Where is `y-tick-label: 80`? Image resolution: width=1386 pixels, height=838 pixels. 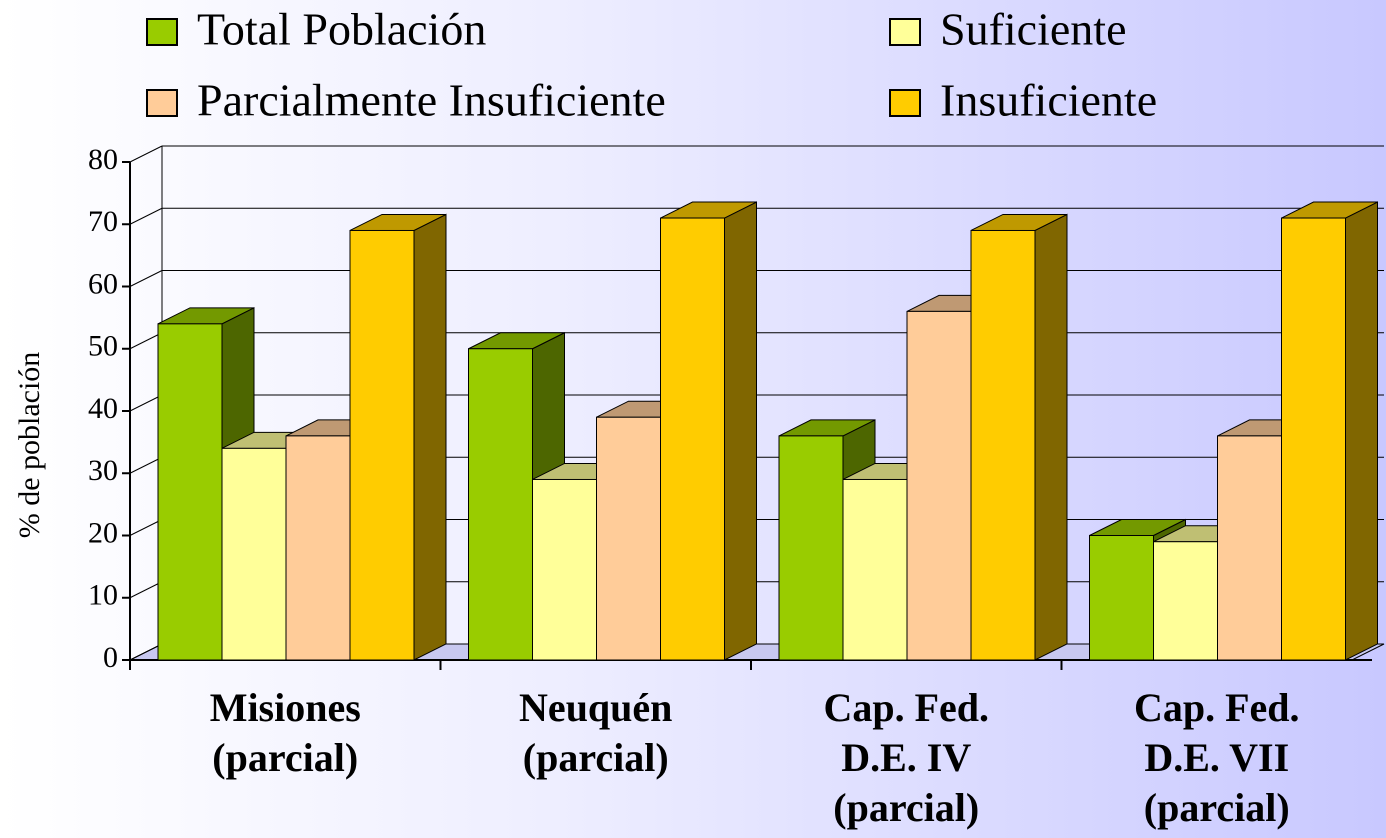 y-tick-label: 80 is located at coordinates (103, 159).